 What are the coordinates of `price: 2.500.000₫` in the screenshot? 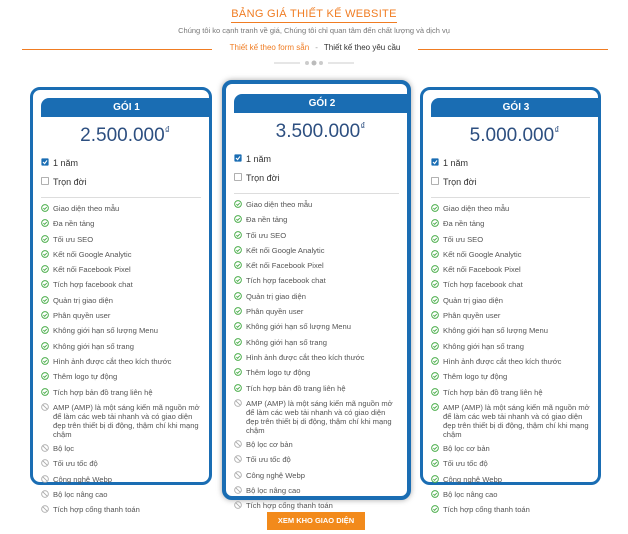 It's located at (125, 136).